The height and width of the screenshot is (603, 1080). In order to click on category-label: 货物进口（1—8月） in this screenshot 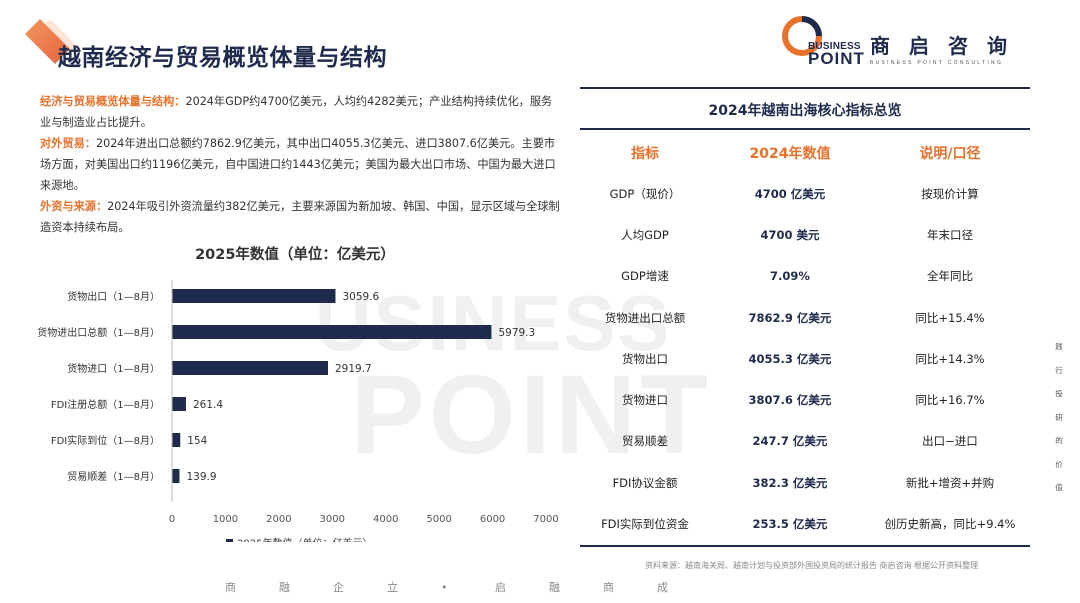, I will do `click(113, 368)`.